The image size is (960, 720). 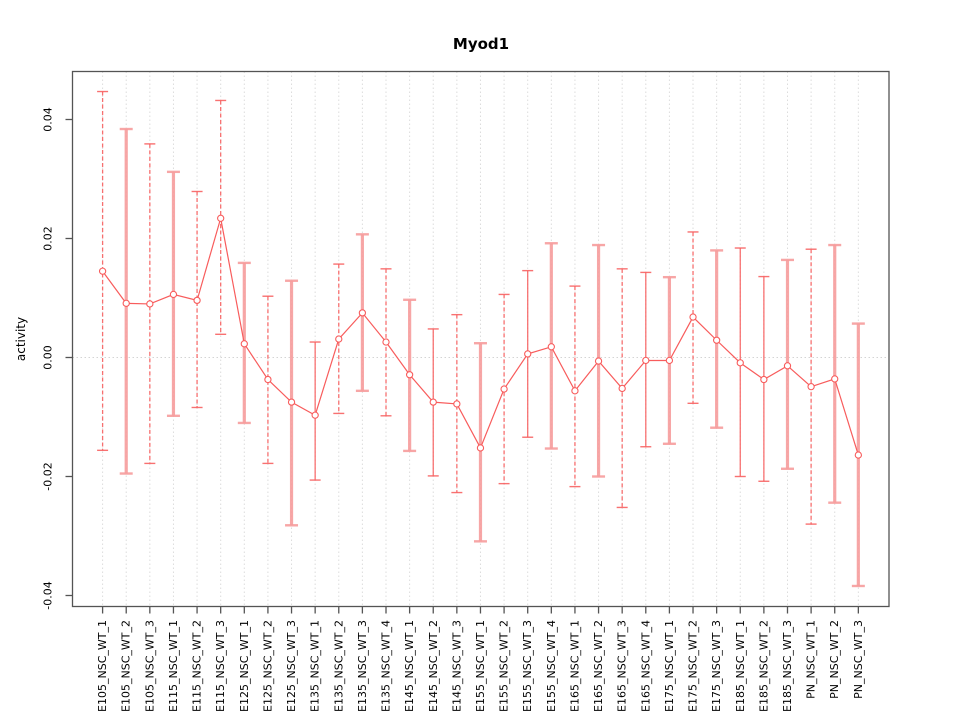 I want to click on x-tick-label: E155_NSC_WT_4, so click(x=551, y=666).